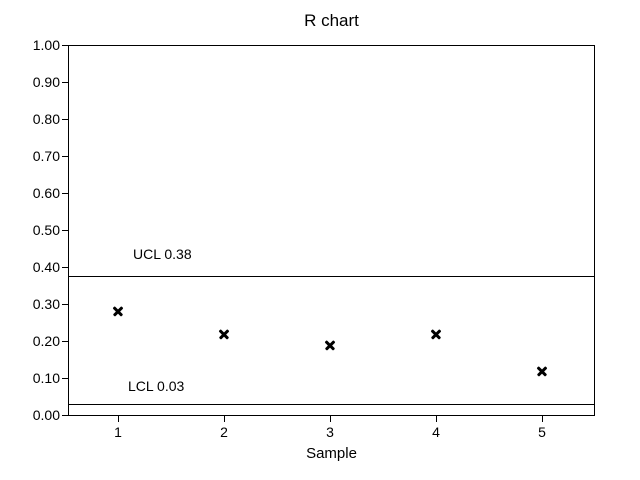 The width and height of the screenshot is (640, 480). Describe the element at coordinates (46, 119) in the screenshot. I see `y-axis-tick-label: 0.80` at that location.